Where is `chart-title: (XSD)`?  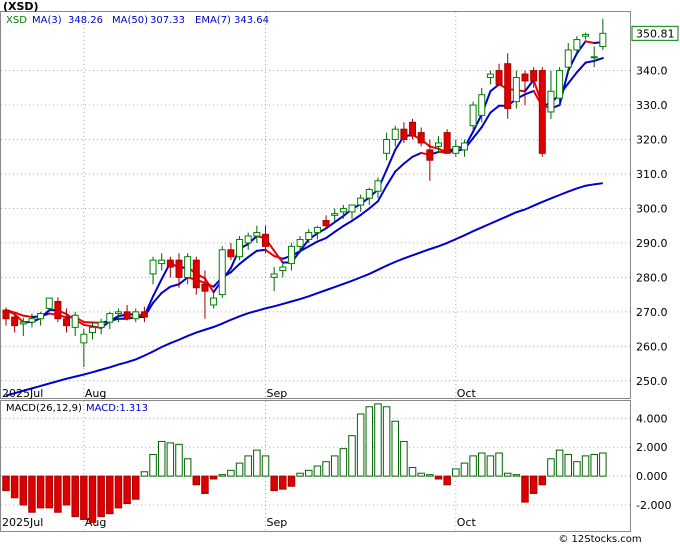 chart-title: (XSD) is located at coordinates (21, 6).